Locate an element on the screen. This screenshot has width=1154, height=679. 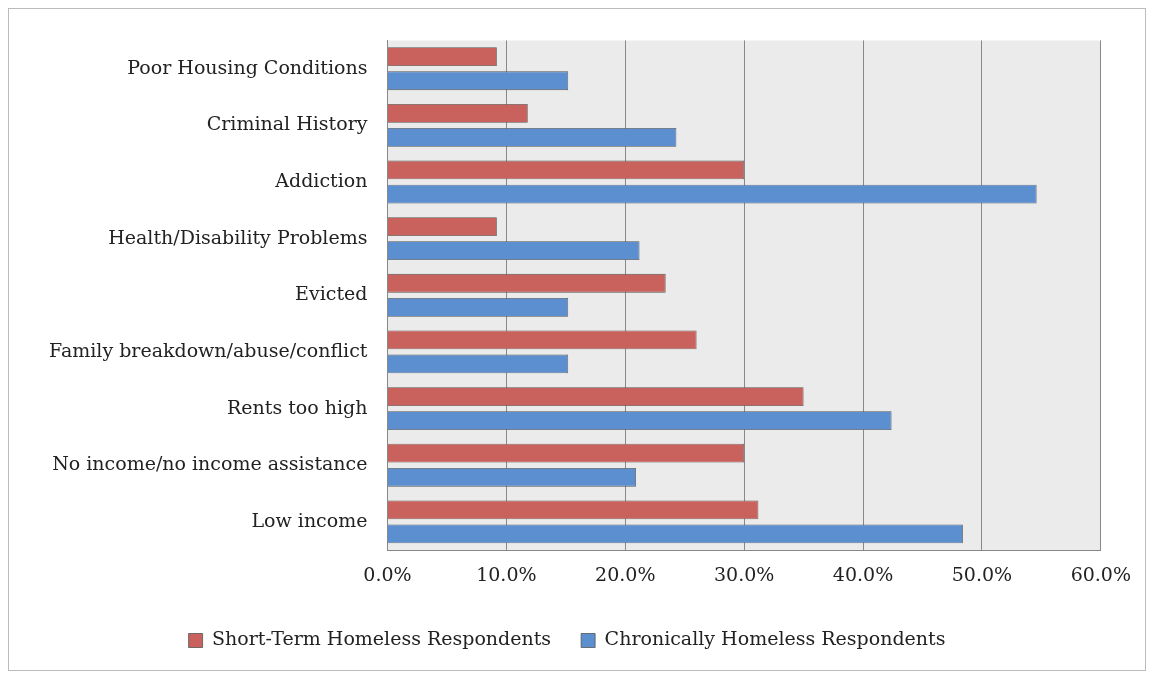
y-tick-label: Criminal History is located at coordinates (287, 123).